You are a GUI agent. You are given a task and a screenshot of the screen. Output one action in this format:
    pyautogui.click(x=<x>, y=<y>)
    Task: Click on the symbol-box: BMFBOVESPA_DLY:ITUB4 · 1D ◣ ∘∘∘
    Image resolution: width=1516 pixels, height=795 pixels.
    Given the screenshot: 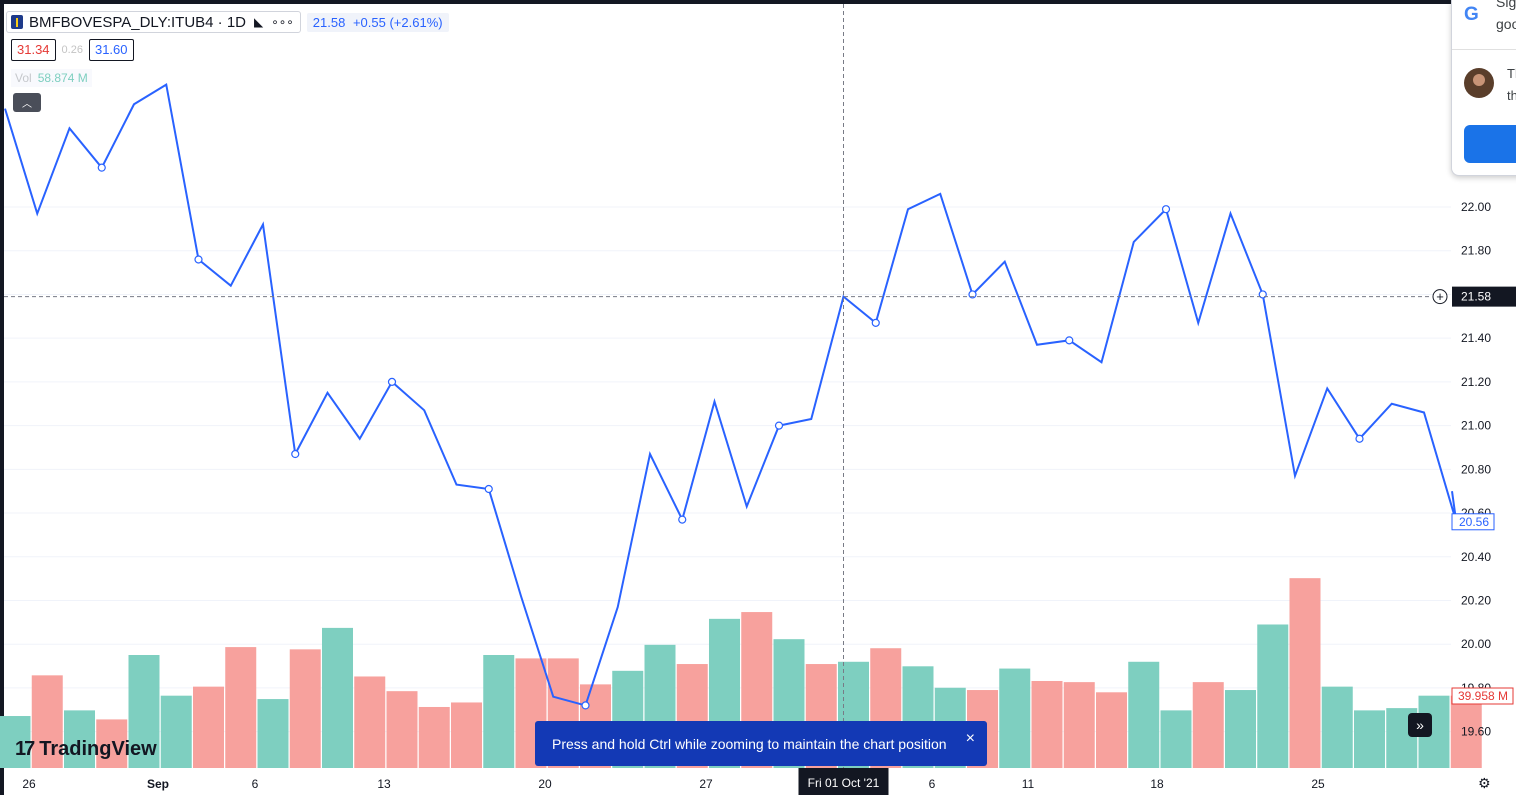 What is the action you would take?
    pyautogui.click(x=153, y=22)
    